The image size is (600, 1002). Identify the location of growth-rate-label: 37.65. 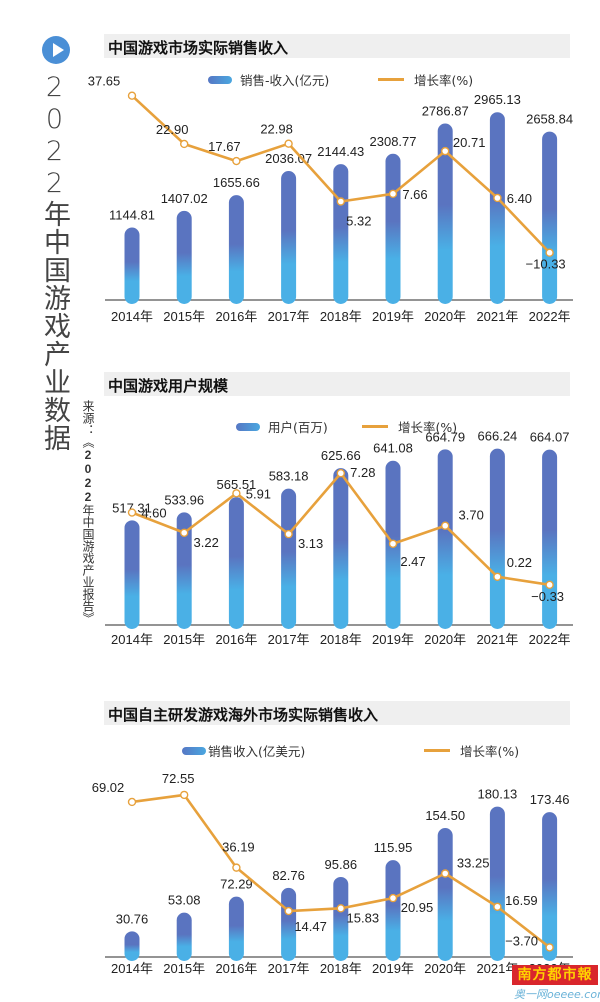
(104, 81).